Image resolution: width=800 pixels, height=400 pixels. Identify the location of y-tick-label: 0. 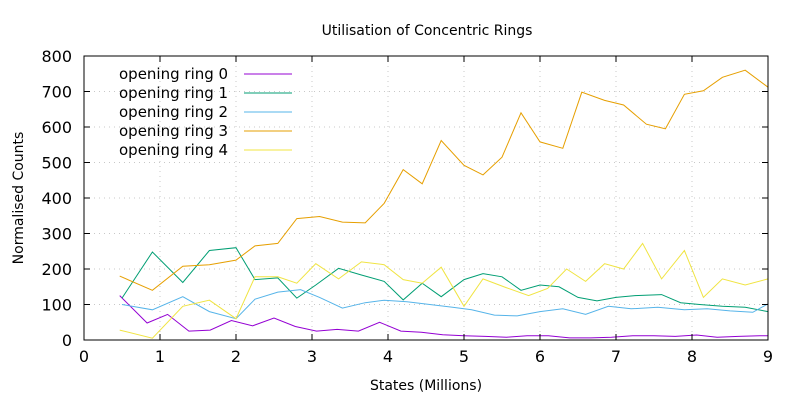
(67, 340).